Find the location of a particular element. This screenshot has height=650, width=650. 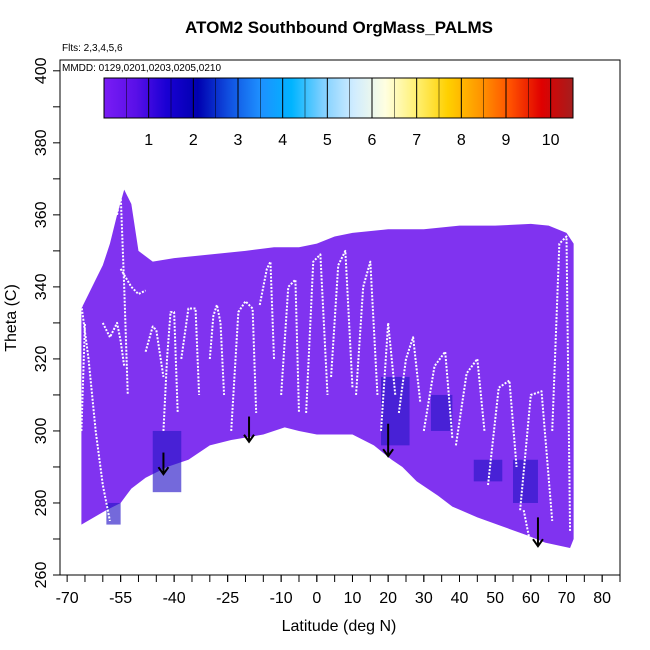

y-axis: 260 280 300 320 340 360 380 400 is located at coordinates (46, 322).